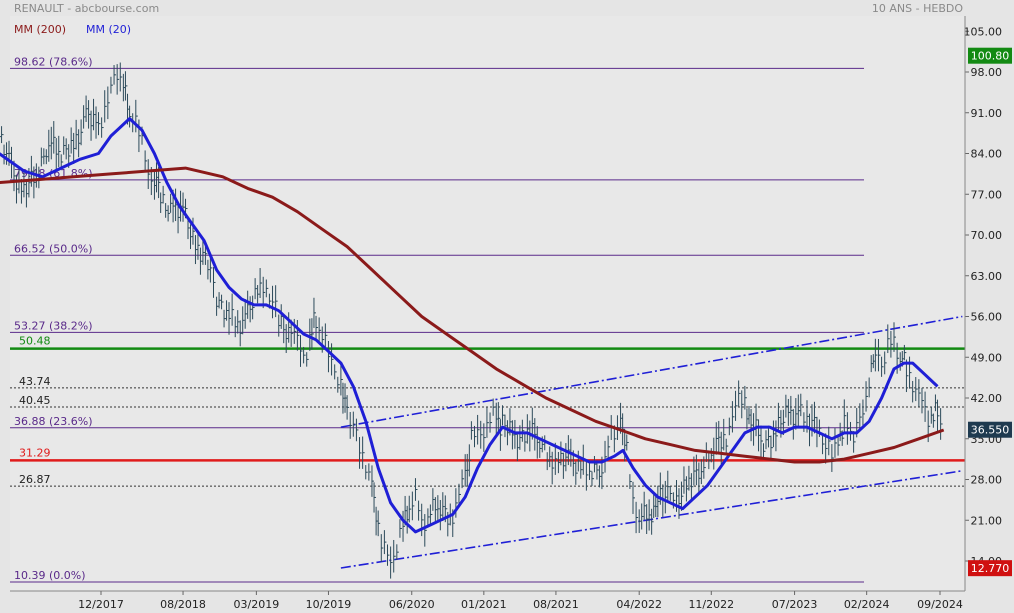 This screenshot has height=613, width=1014. What do you see at coordinates (35, 452) in the screenshot?
I see `key-level-label-1: 31.29` at bounding box center [35, 452].